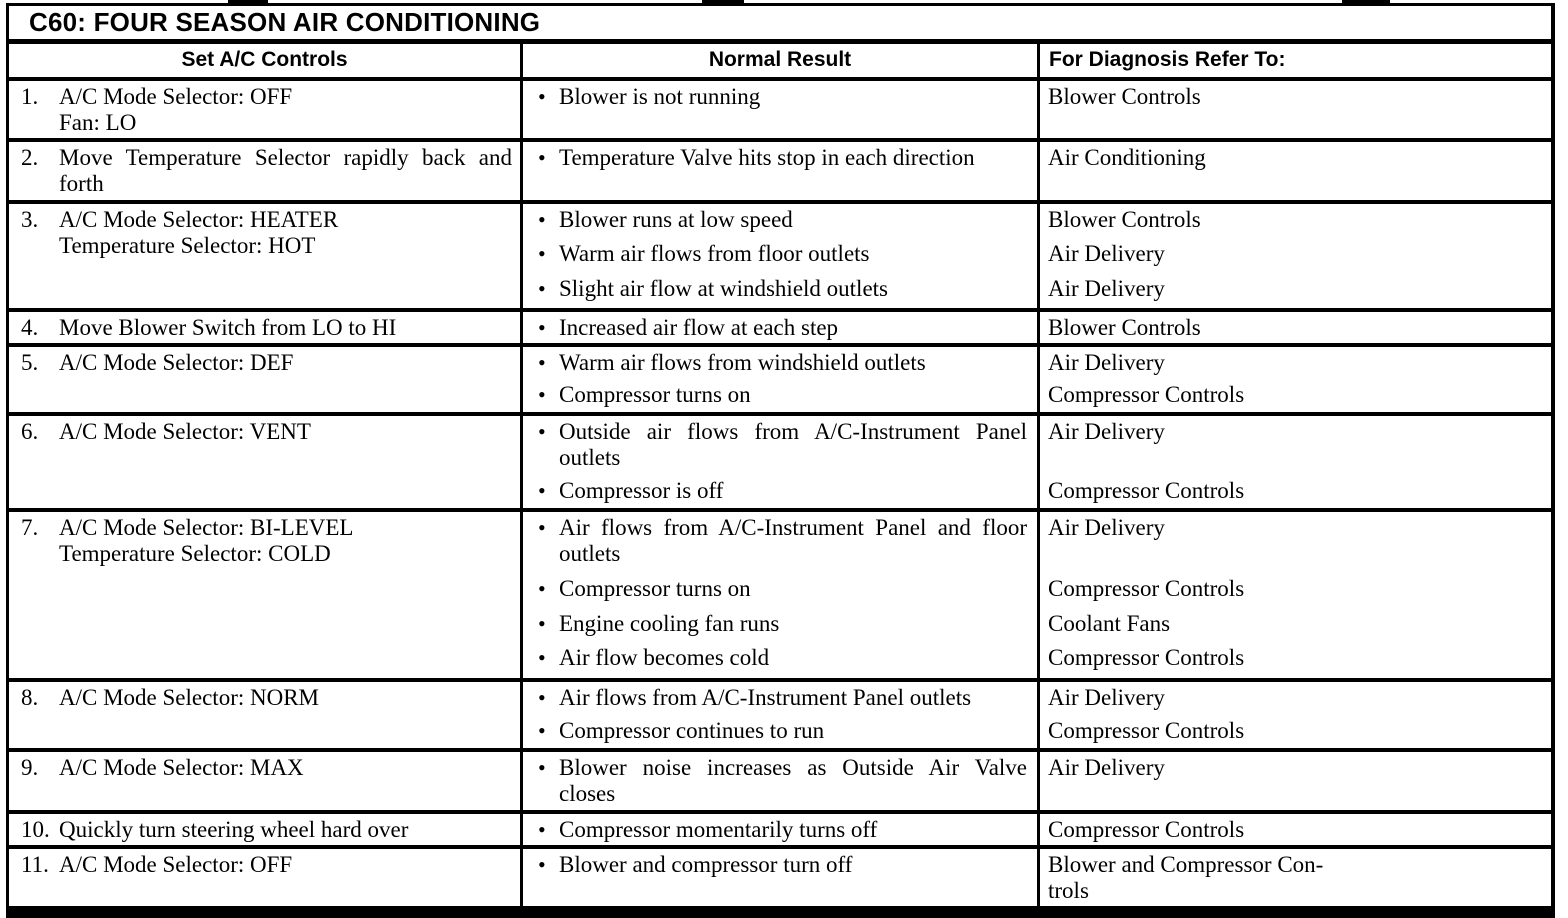 The width and height of the screenshot is (1568, 918). Describe the element at coordinates (266, 327) in the screenshot. I see `control-cell: 4. Move Blower Switch from LO to HI` at that location.